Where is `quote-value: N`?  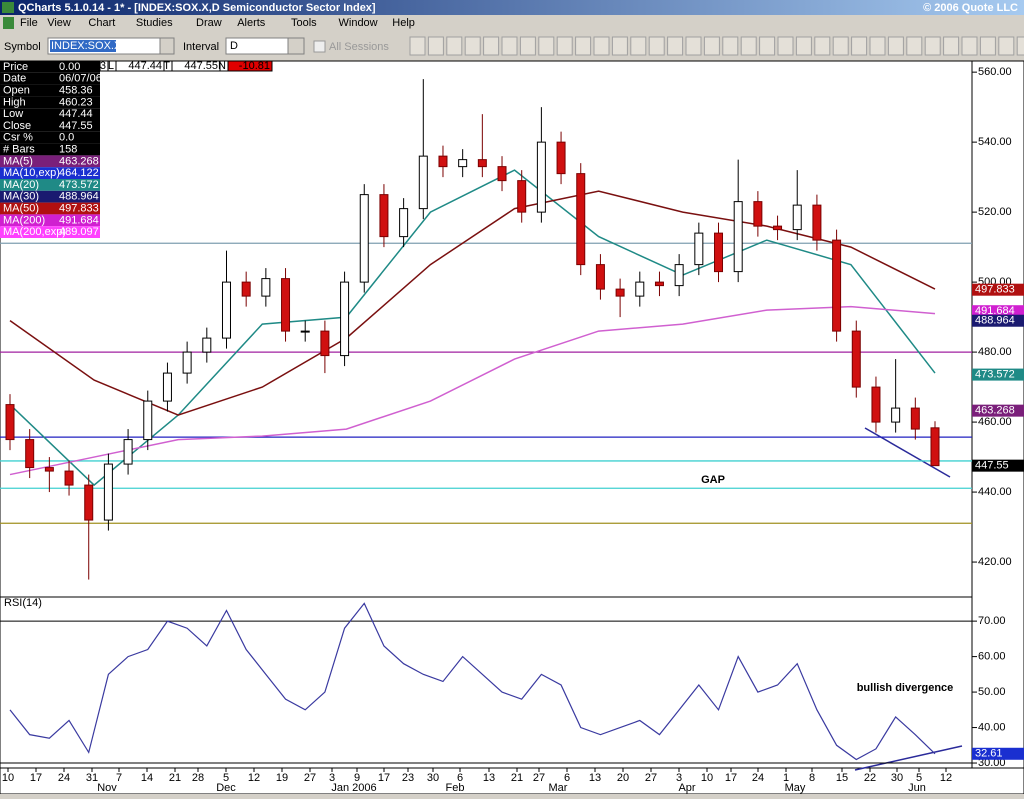
quote-value: N is located at coordinates (222, 66).